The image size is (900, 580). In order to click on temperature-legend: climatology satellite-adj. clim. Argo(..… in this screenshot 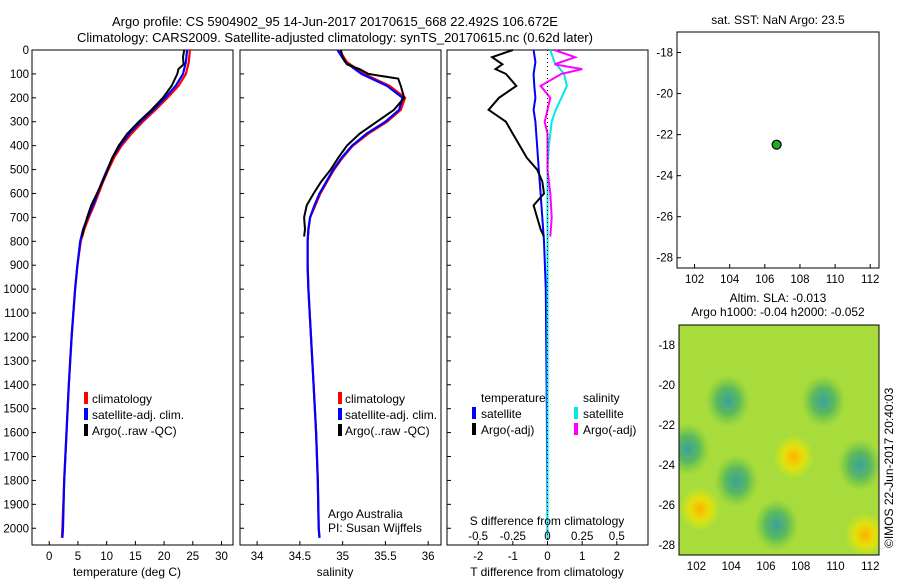, I will do `click(134, 415)`.